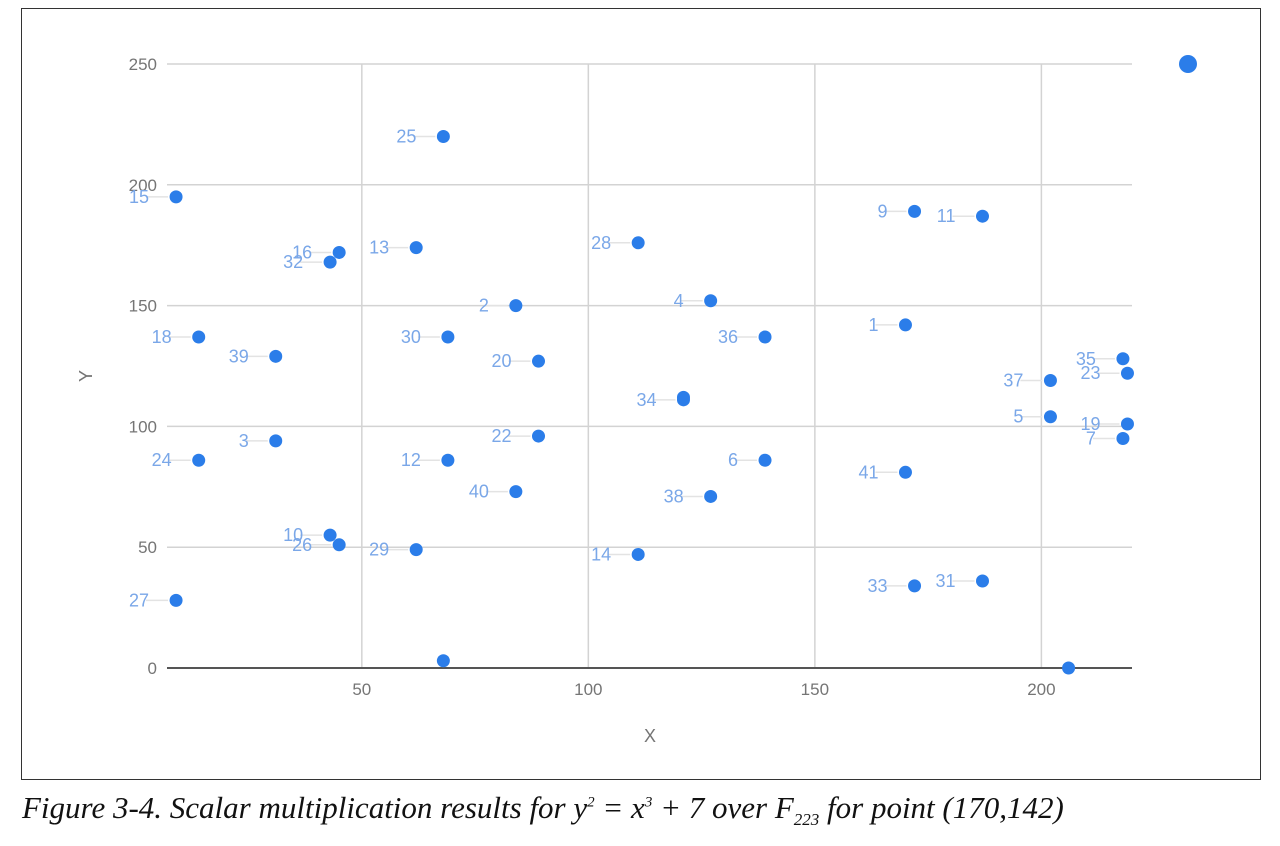  Describe the element at coordinates (244, 441) in the screenshot. I see `point-label: 3` at that location.